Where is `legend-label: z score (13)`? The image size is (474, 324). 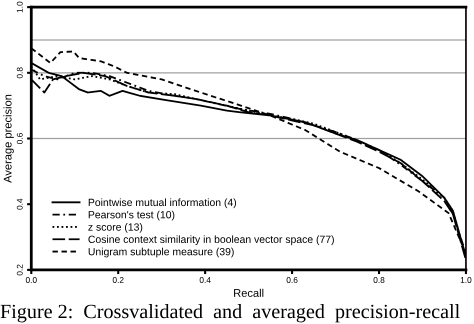
legend-label: z score (13) is located at coordinates (115, 228).